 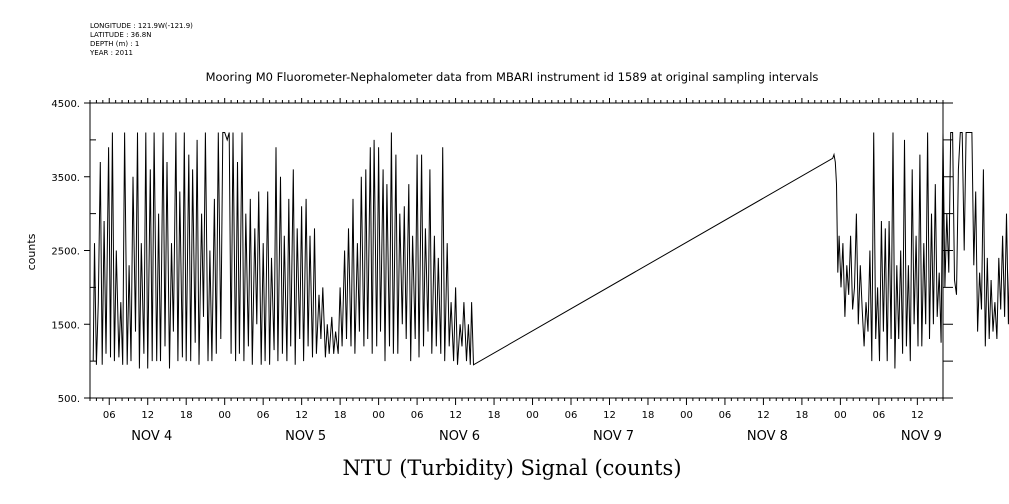 What do you see at coordinates (767, 436) in the screenshot?
I see `day-label: NOV 8` at bounding box center [767, 436].